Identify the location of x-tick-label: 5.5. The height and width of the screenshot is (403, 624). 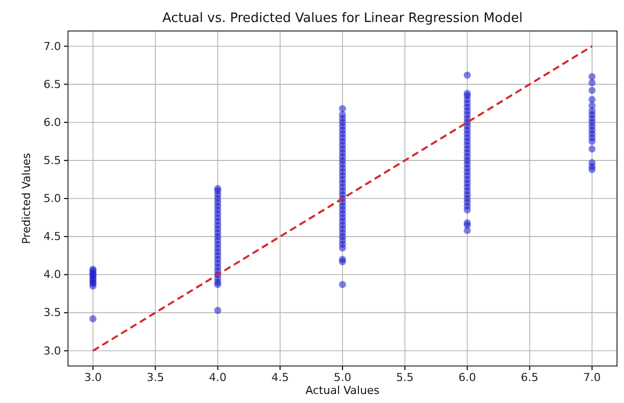
(405, 377).